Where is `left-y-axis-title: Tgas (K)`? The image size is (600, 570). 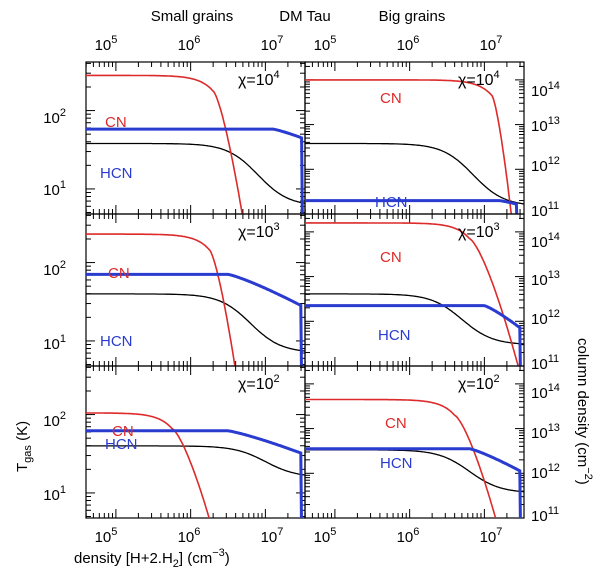
left-y-axis-title: Tgas (K) is located at coordinates (24, 446).